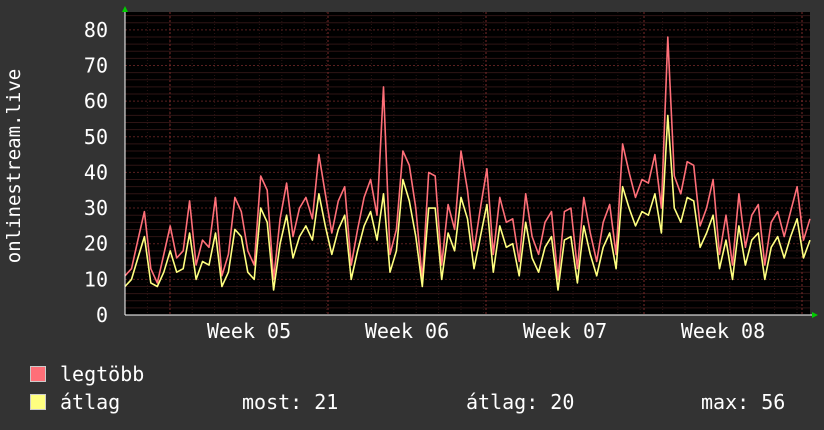 This screenshot has width=824, height=430. I want to click on y-tick-label: 40, so click(96, 172).